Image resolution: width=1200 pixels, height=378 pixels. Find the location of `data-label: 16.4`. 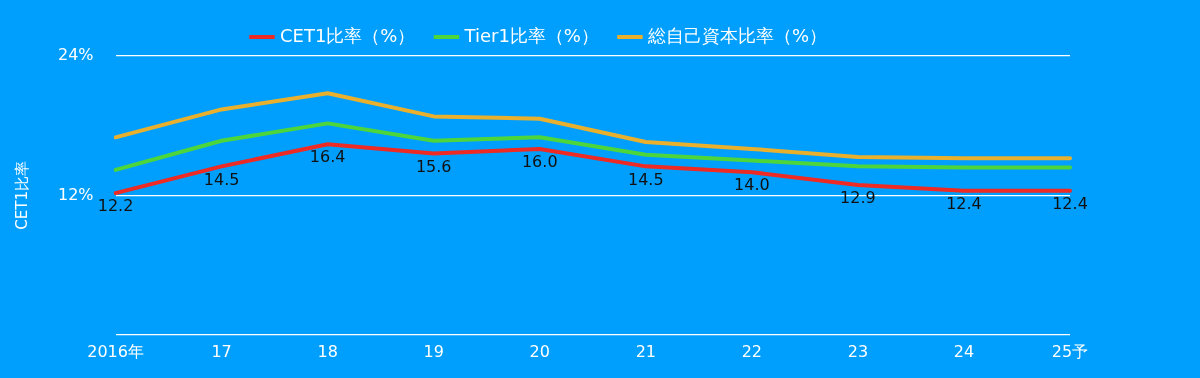

data-label: 16.4 is located at coordinates (327, 157).